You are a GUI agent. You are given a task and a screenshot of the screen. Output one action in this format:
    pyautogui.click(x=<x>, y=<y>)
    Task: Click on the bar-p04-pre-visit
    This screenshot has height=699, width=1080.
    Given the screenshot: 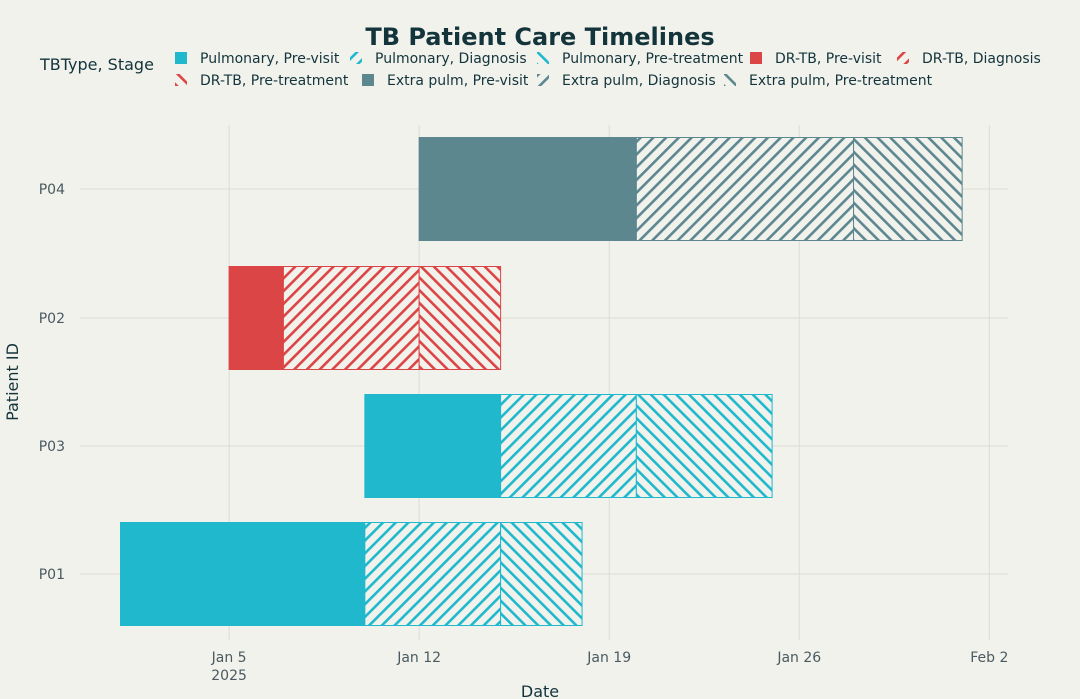 What is the action you would take?
    pyautogui.click(x=527, y=189)
    